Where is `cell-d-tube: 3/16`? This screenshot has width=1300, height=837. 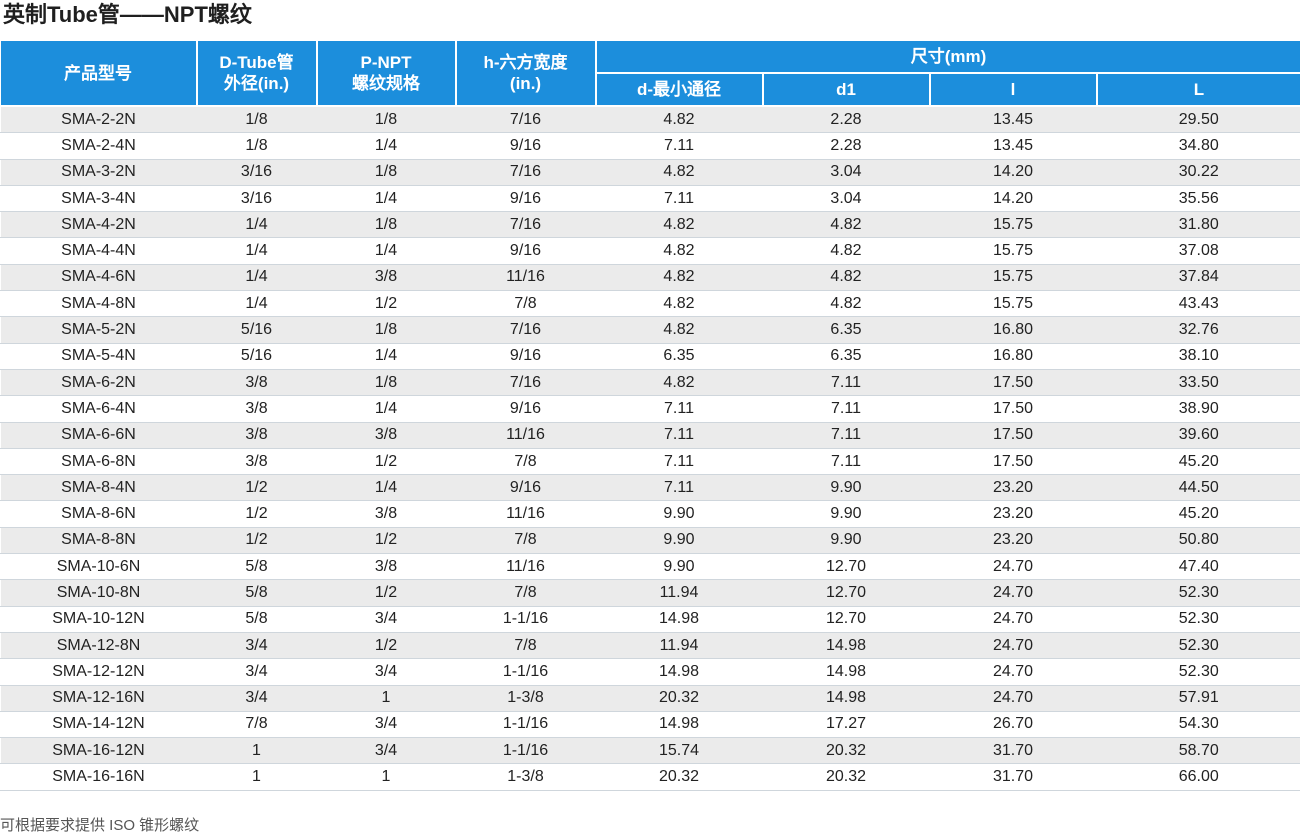
cell-d-tube: 3/16 is located at coordinates (256, 172).